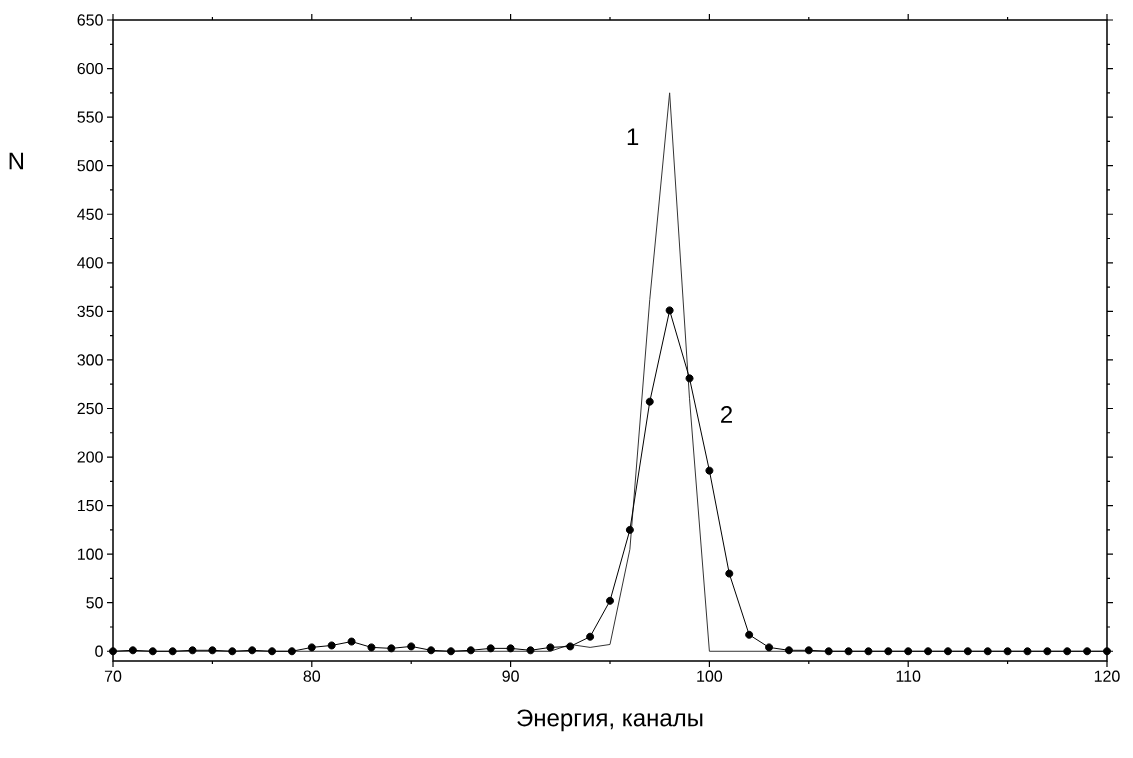  I want to click on x-axis-title: Энергия, каналы, so click(610, 720).